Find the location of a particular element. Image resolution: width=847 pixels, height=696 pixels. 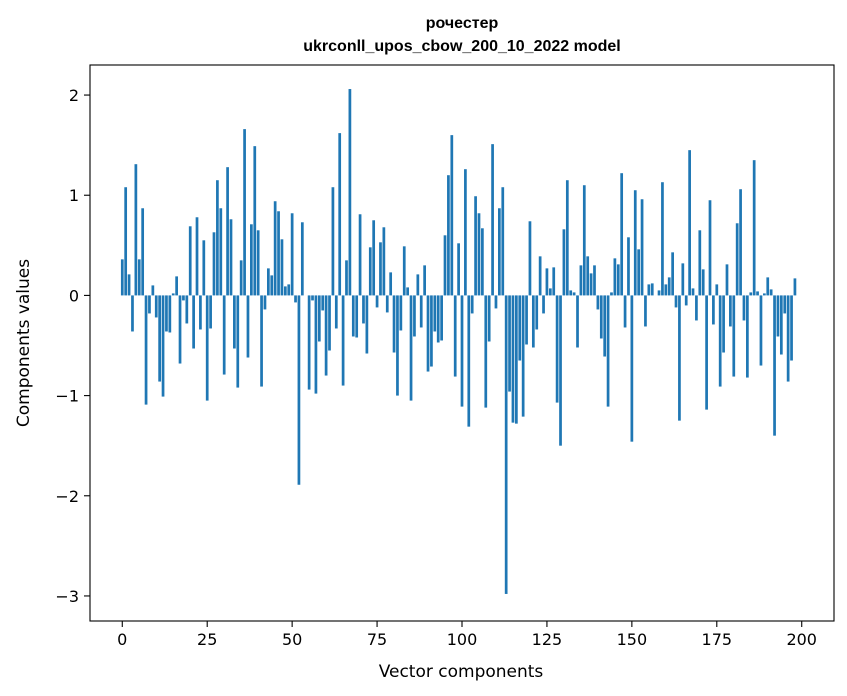

x-tick-label: 100 is located at coordinates (462, 639).